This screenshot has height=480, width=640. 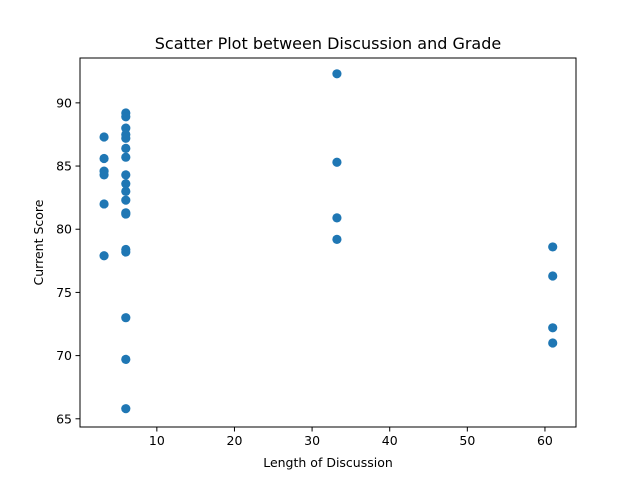 What do you see at coordinates (64, 418) in the screenshot?
I see `y-tick-label: 65` at bounding box center [64, 418].